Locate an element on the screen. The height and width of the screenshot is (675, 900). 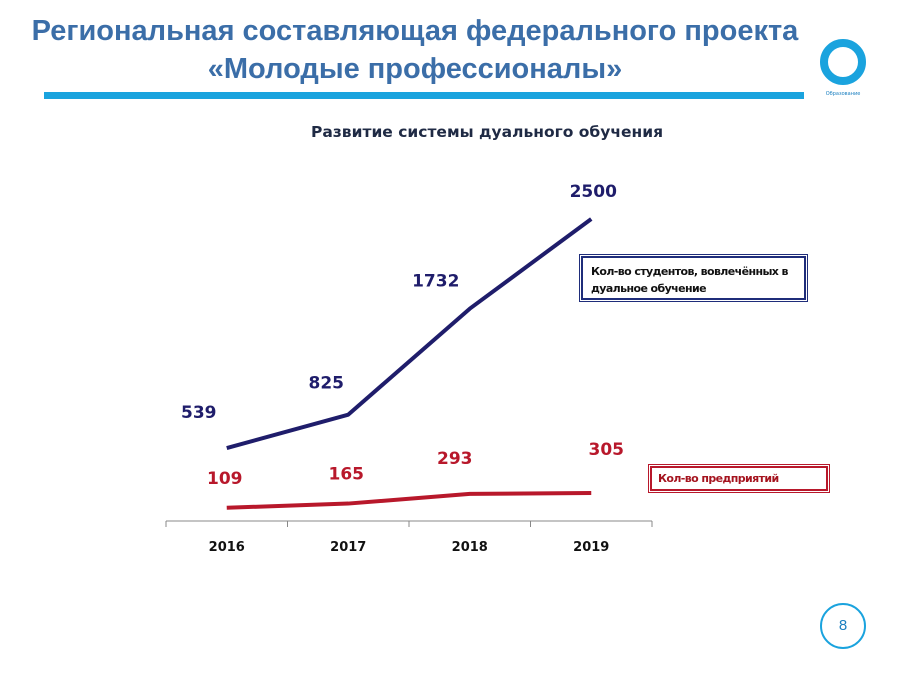
x-tick-label-2018: 2018 is located at coordinates (470, 547).